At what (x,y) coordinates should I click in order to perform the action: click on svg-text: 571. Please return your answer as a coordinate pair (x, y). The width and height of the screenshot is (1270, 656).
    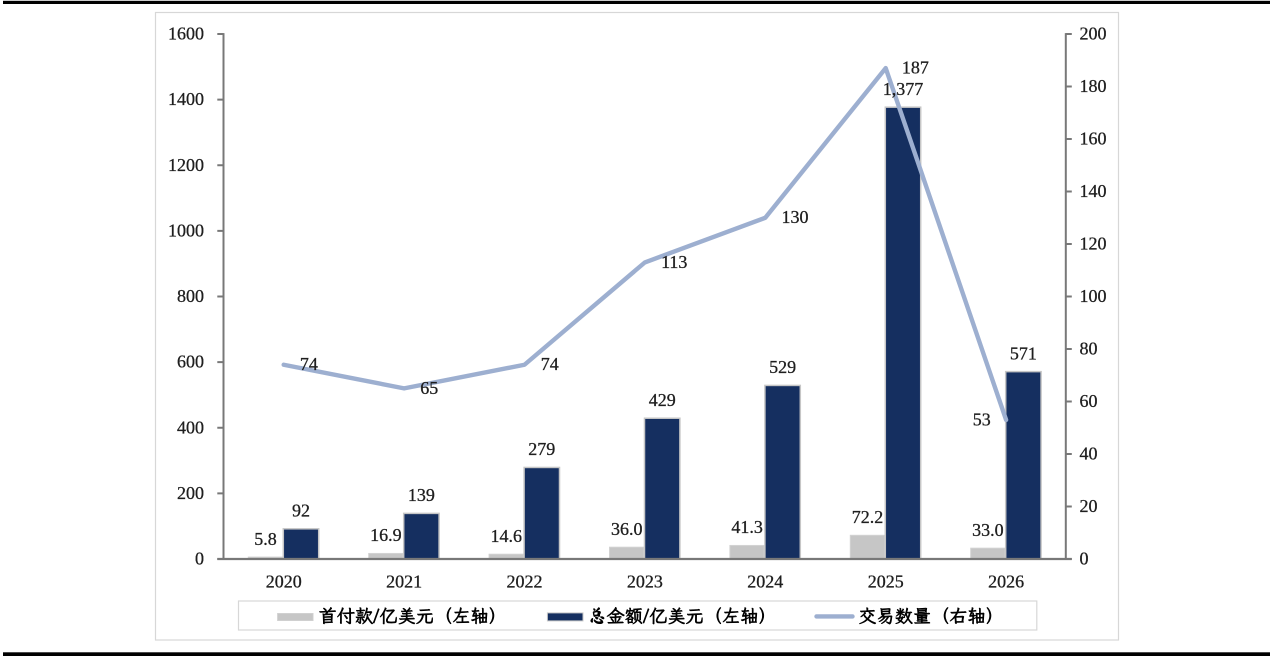
    Looking at the image, I should click on (1023, 353).